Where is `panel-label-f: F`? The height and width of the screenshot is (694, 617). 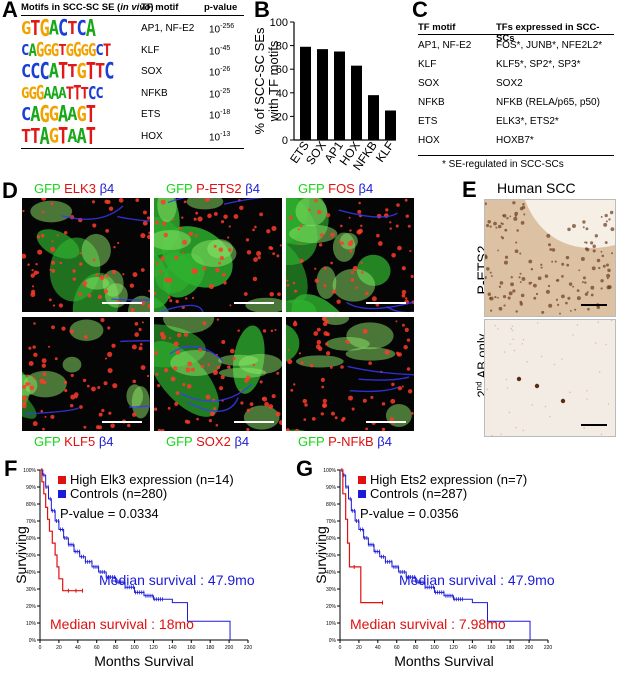 panel-label-f: F is located at coordinates (11, 468).